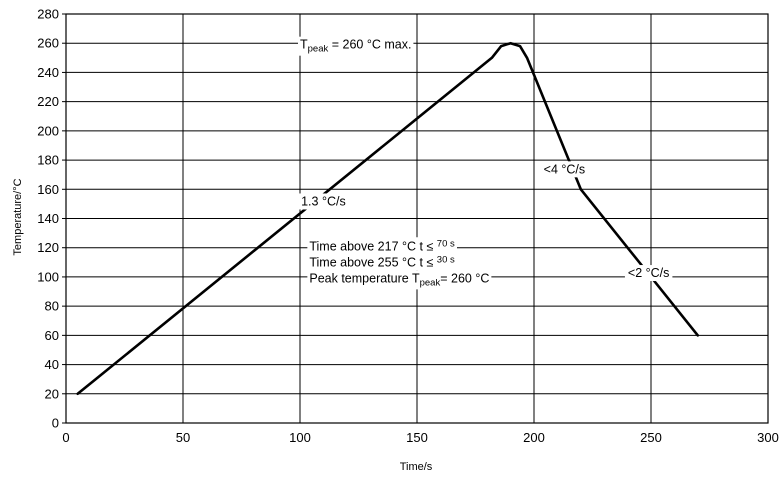 The height and width of the screenshot is (477, 783). What do you see at coordinates (464, 278) in the screenshot?
I see `profile-note-3-rest: = 260 °C` at bounding box center [464, 278].